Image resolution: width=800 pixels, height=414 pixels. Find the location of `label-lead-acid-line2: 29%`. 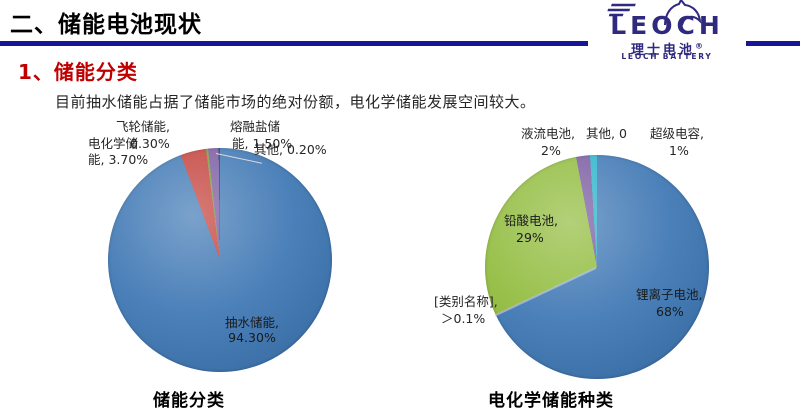

label-lead-acid-line2: 29% is located at coordinates (530, 237).